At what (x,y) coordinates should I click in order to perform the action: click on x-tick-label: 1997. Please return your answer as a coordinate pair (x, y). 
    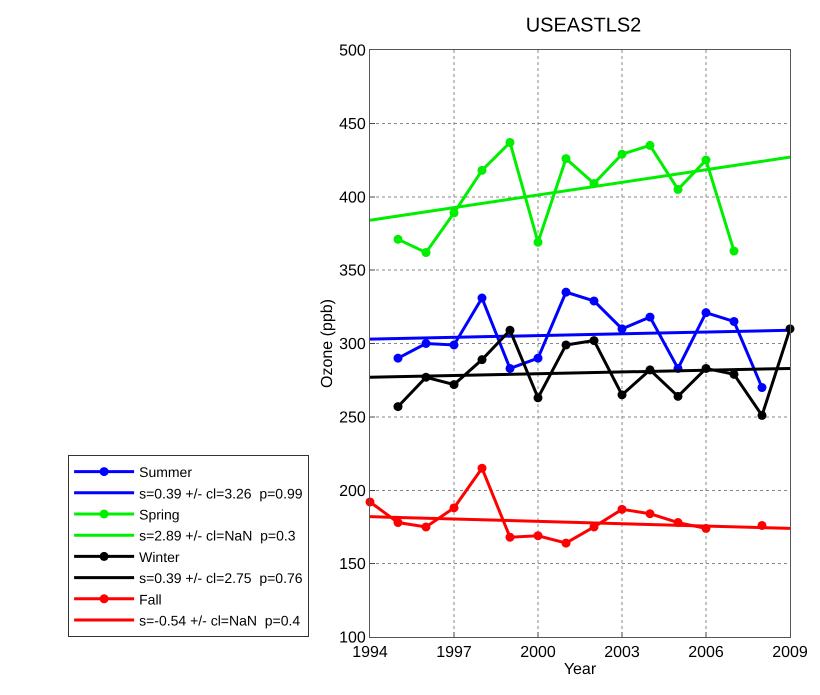
    Looking at the image, I should click on (454, 653).